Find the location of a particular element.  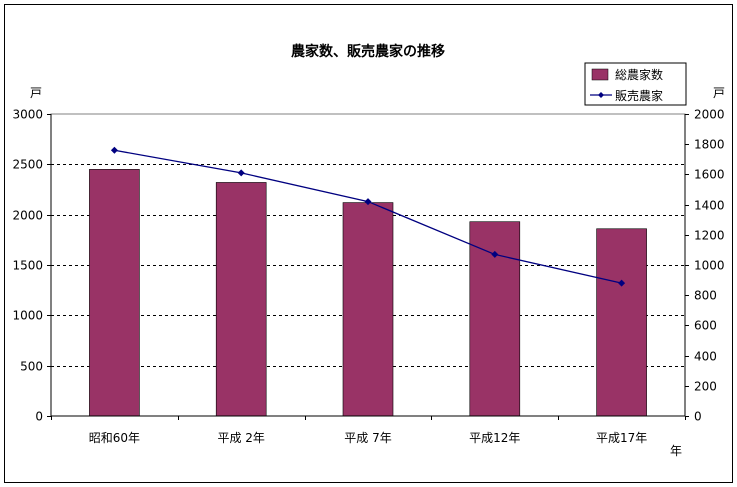

x-axis-ticks: 昭和60年 平成 2年 平成 7年 平成12年 平成17年 is located at coordinates (368, 430).